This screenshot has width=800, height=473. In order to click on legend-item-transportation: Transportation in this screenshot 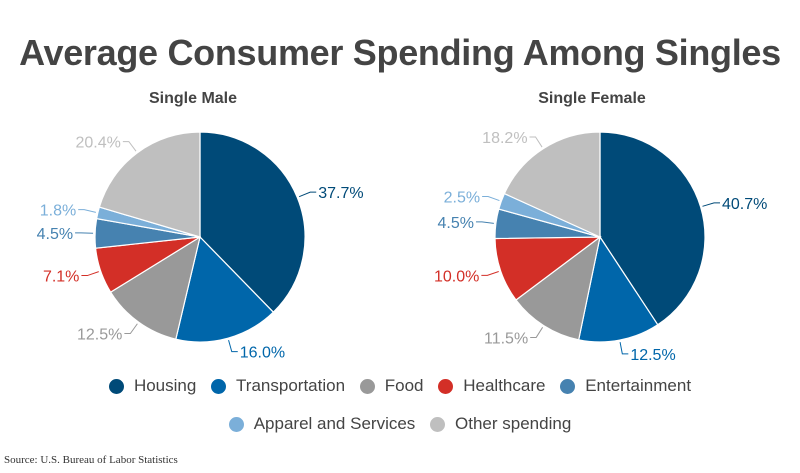, I will do `click(278, 386)`.